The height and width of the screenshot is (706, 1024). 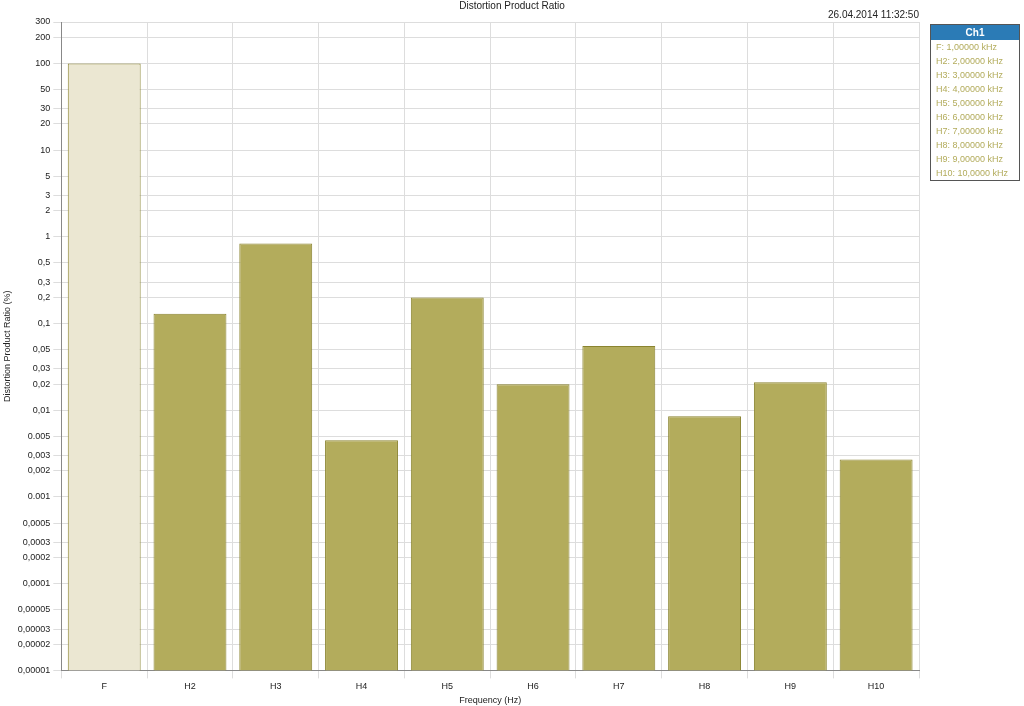 I want to click on y-tick-label: 200, so click(x=43, y=36).